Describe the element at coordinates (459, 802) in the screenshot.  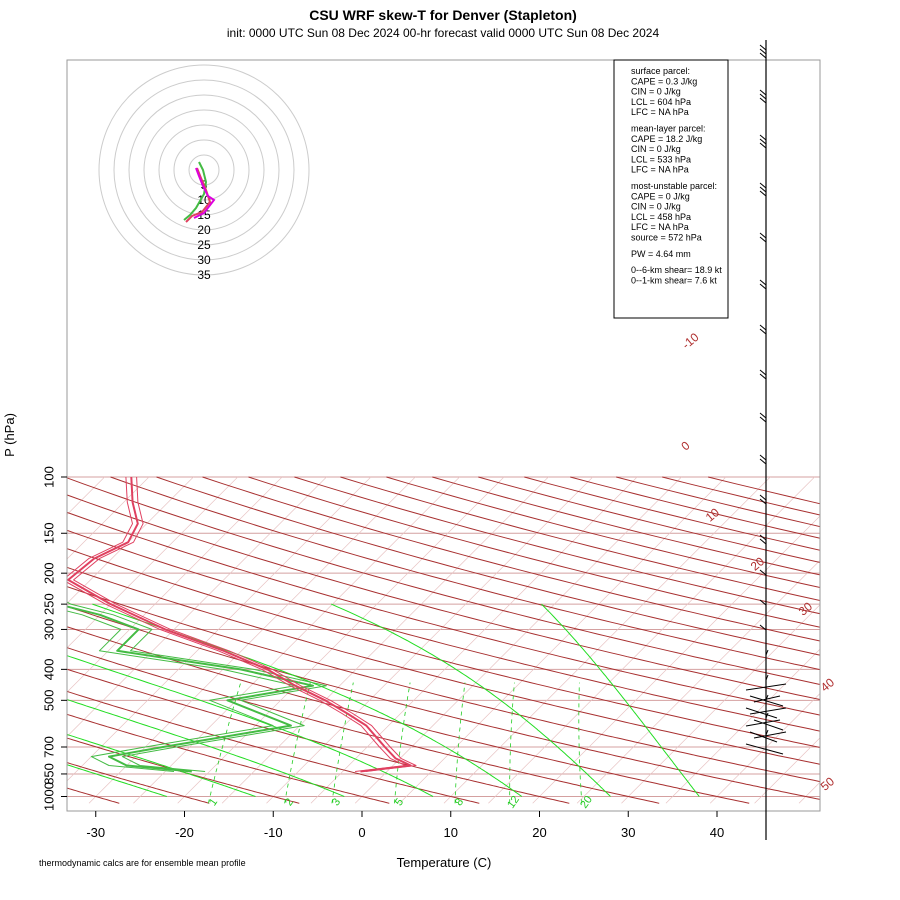
I see `mixing-ratio-label: 8` at that location.